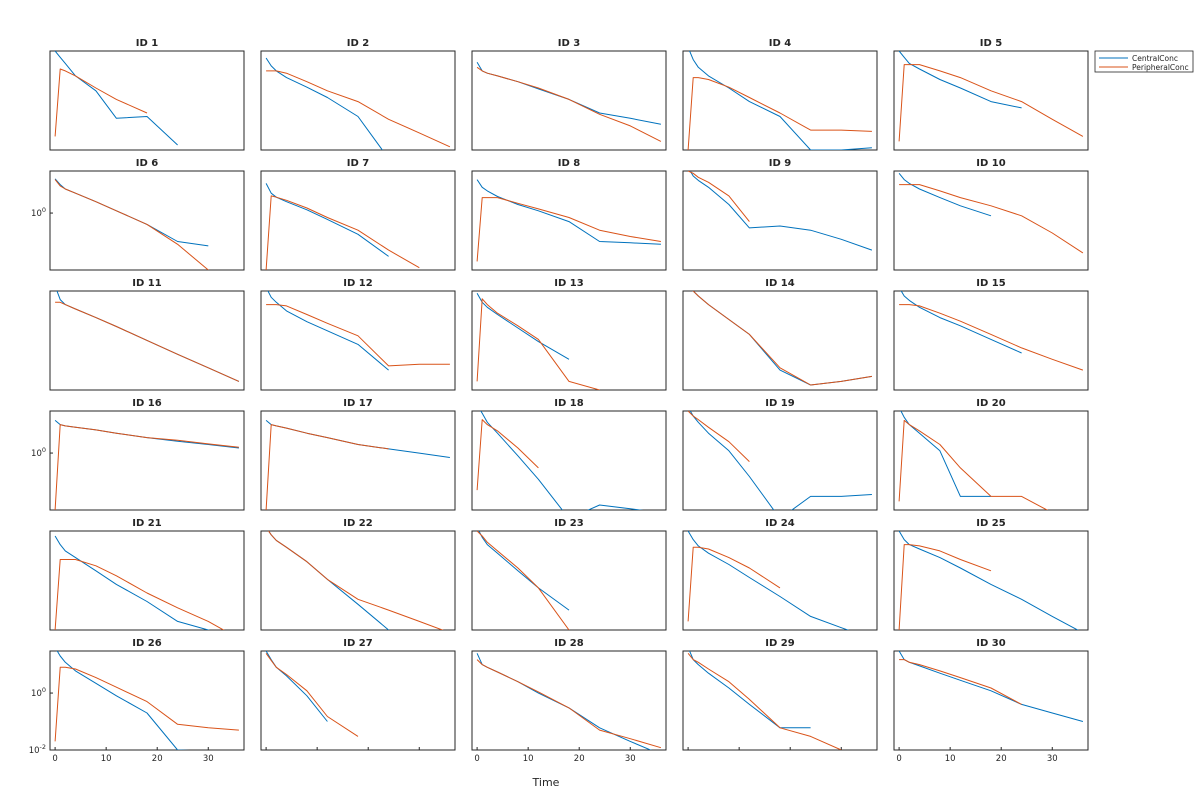 This screenshot has width=1200, height=800. I want to click on panel-title: ID 28, so click(568, 643).